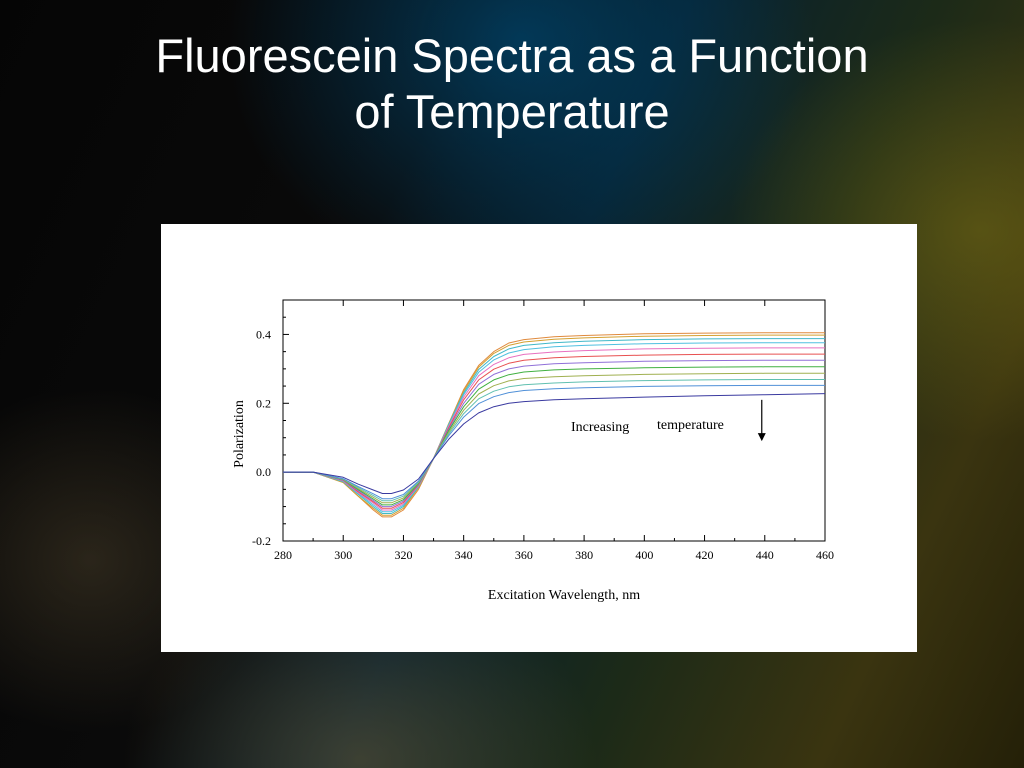 Image resolution: width=1024 pixels, height=768 pixels. What do you see at coordinates (512, 111) in the screenshot?
I see `slide-title-line-2: of Temperature` at bounding box center [512, 111].